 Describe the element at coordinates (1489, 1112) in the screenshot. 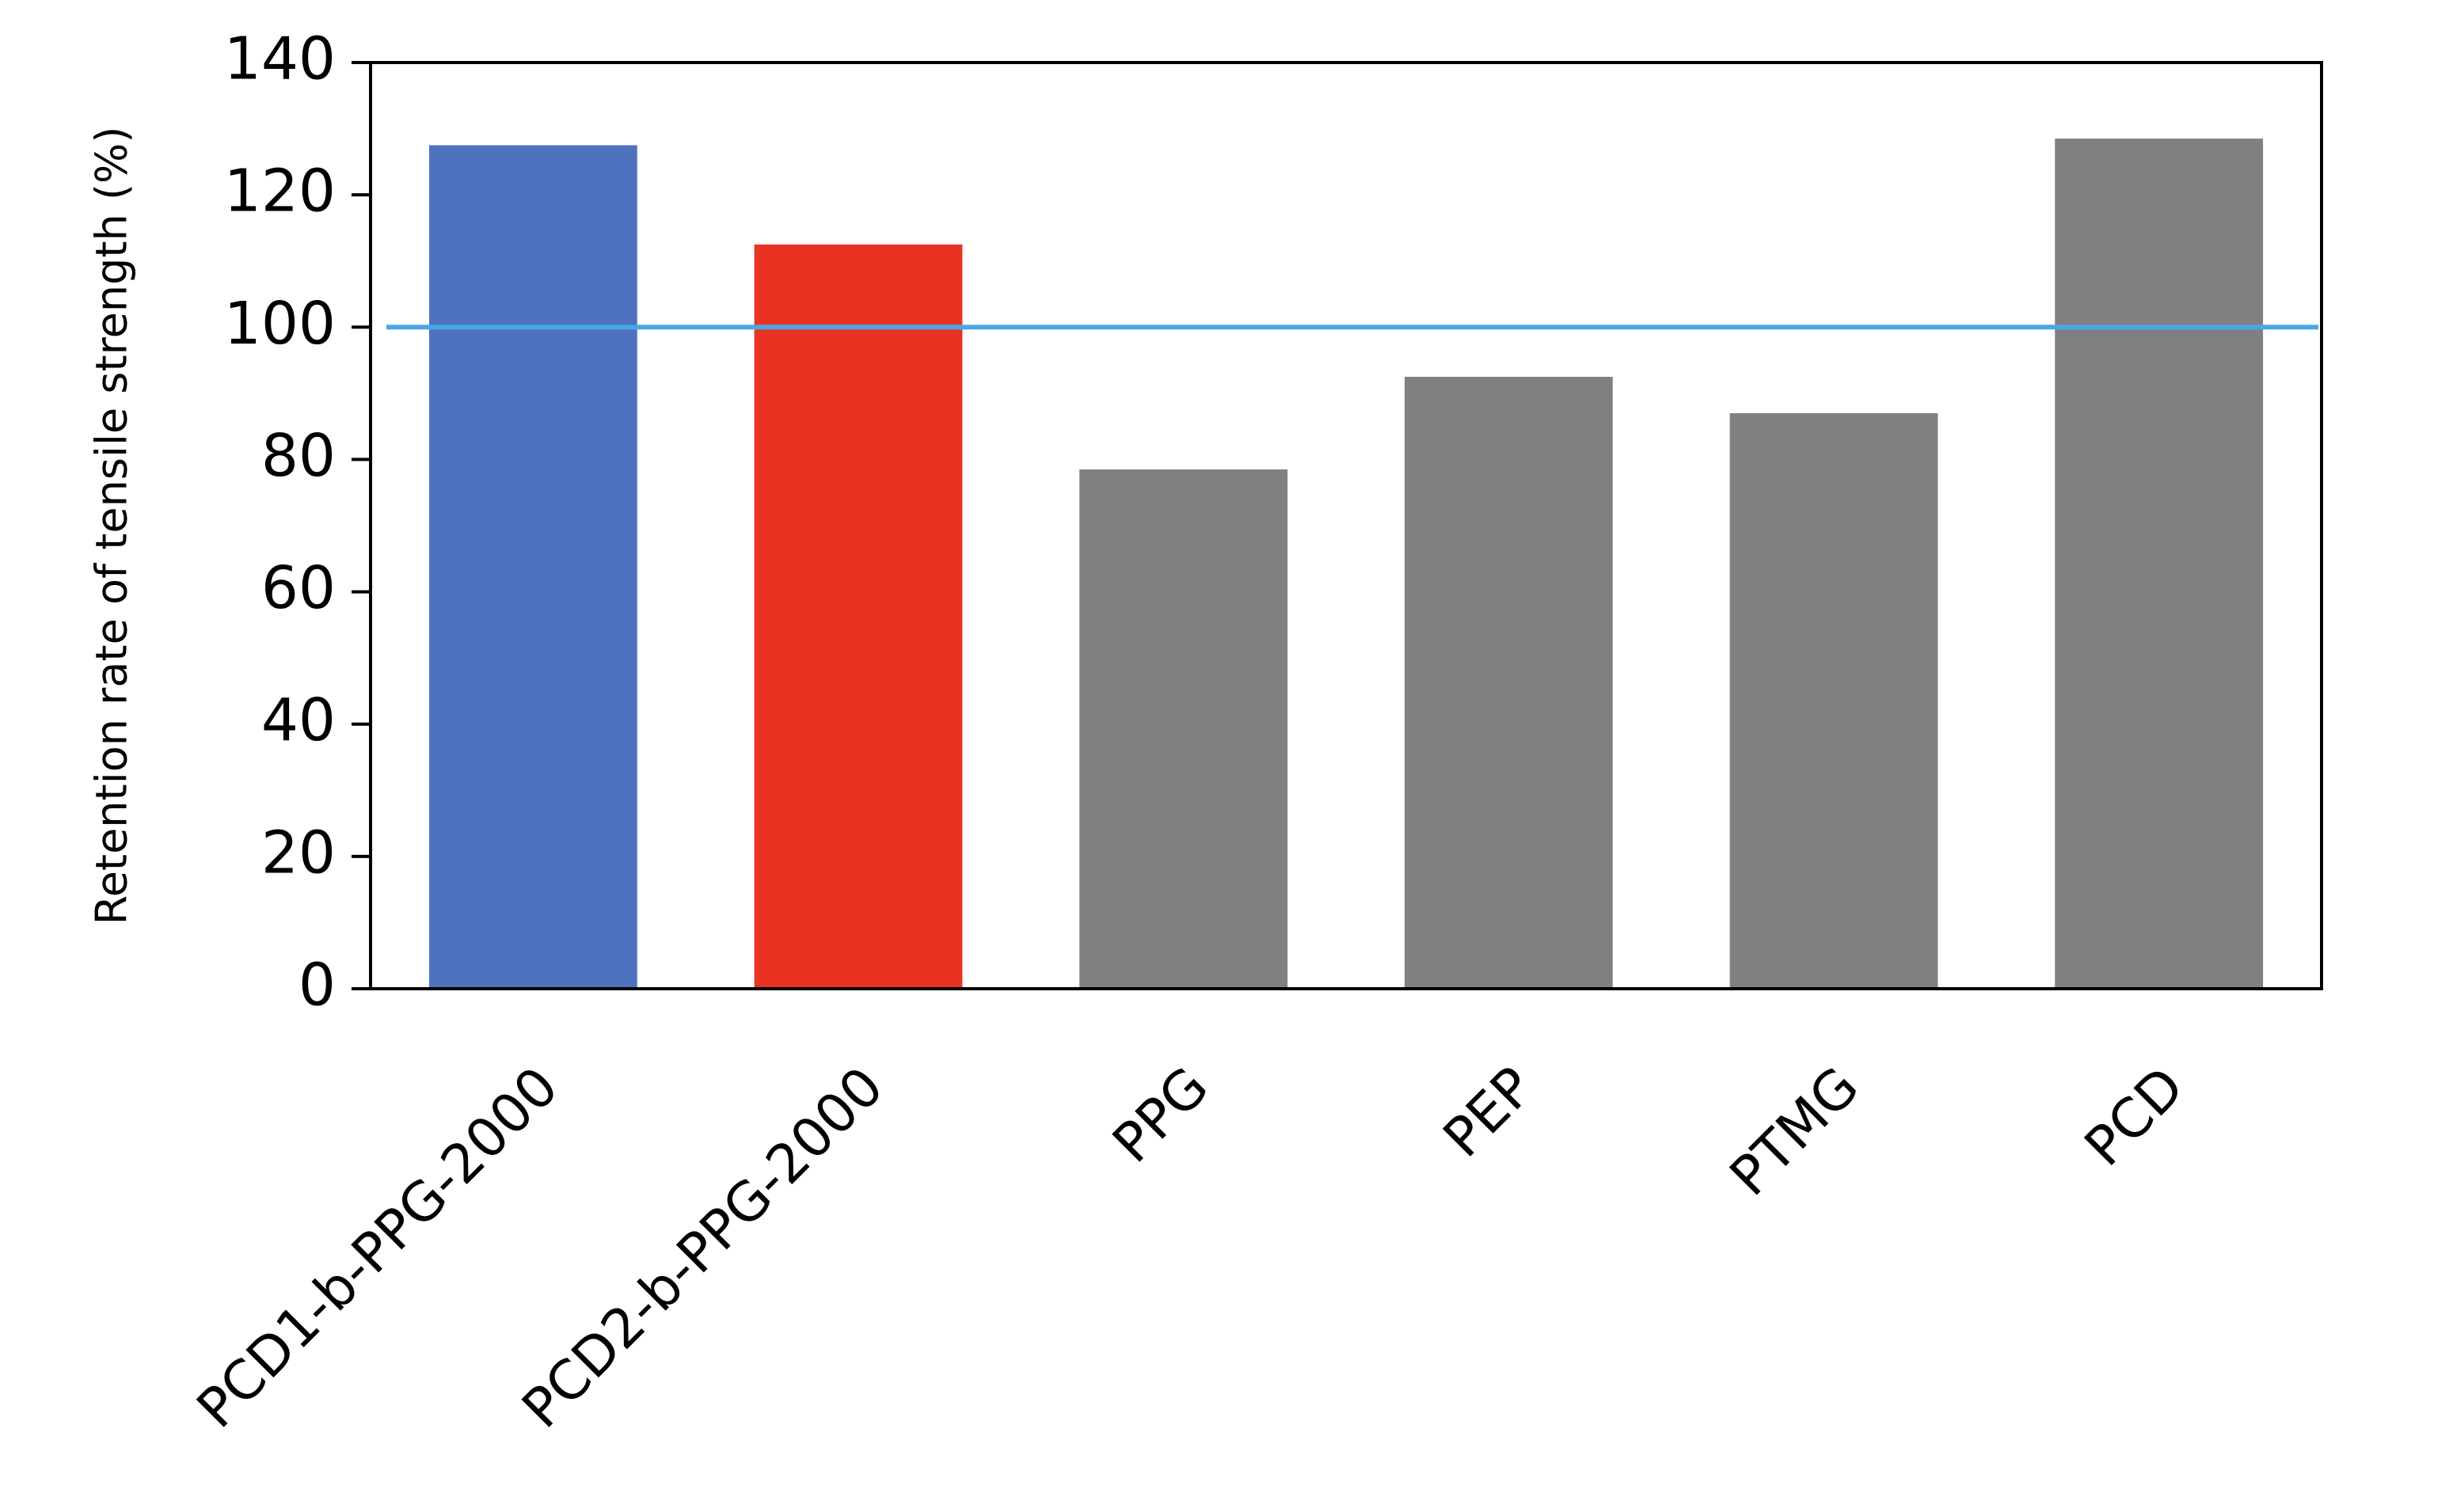

I see `x-tick-label: PEP` at that location.